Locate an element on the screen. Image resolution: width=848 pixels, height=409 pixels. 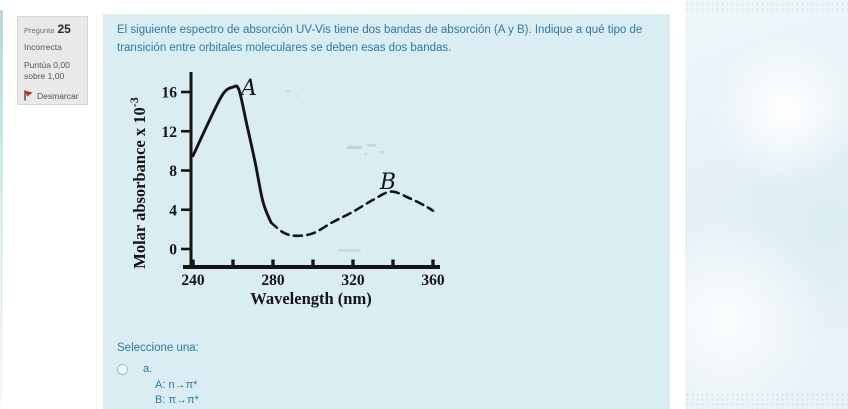
x-tick-label: 360 is located at coordinates (433, 280).